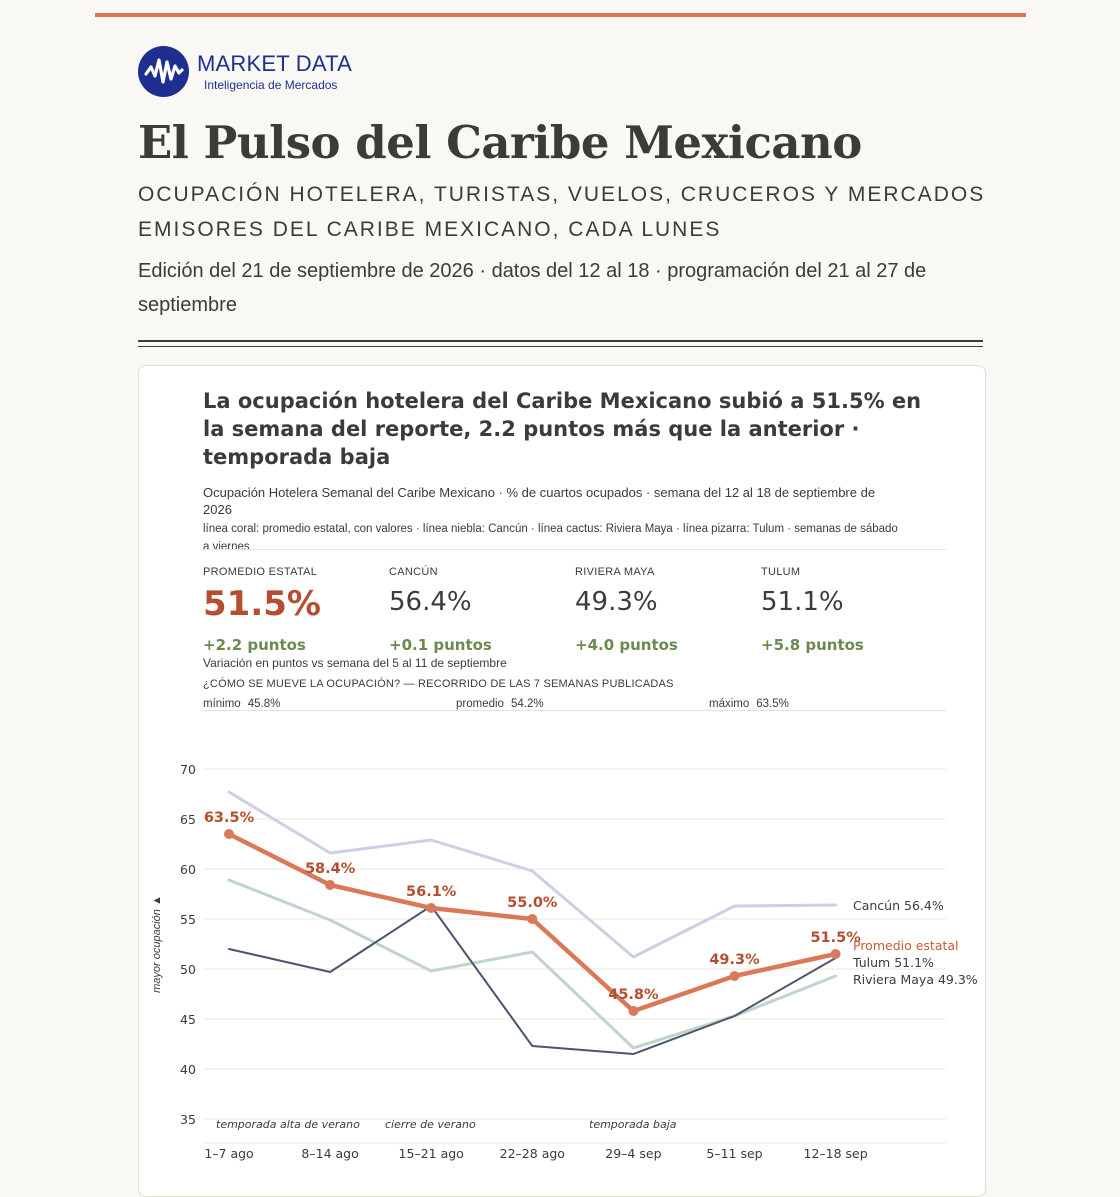  I want to click on series-end-label: Riviera Maya 49.3%, so click(915, 979).